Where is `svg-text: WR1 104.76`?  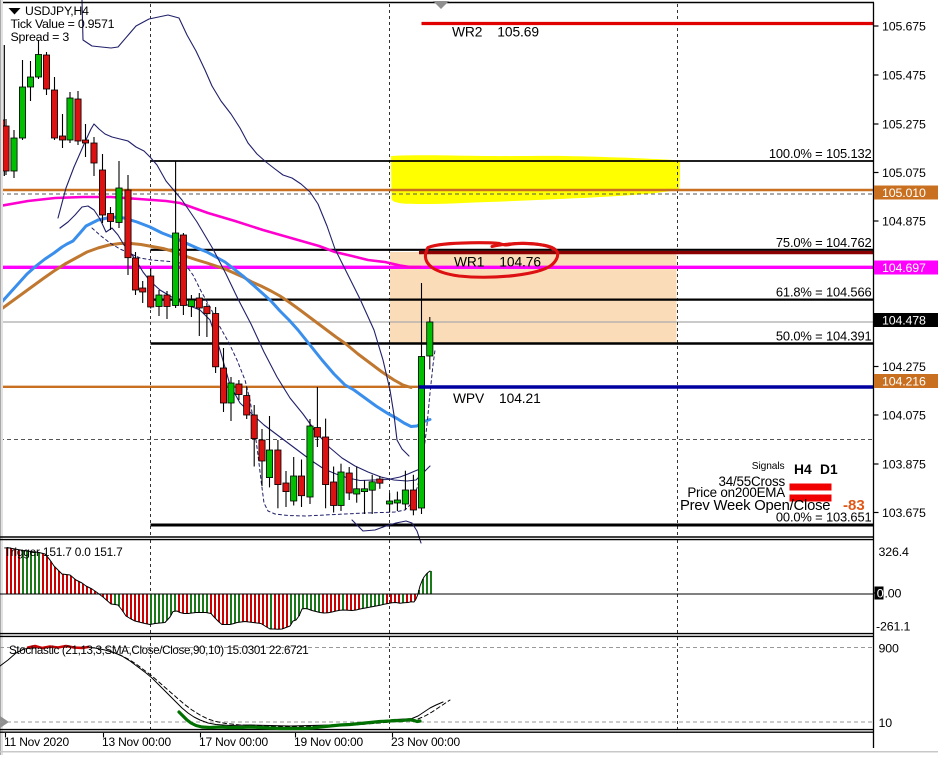 svg-text: WR1 104.76 is located at coordinates (497, 262).